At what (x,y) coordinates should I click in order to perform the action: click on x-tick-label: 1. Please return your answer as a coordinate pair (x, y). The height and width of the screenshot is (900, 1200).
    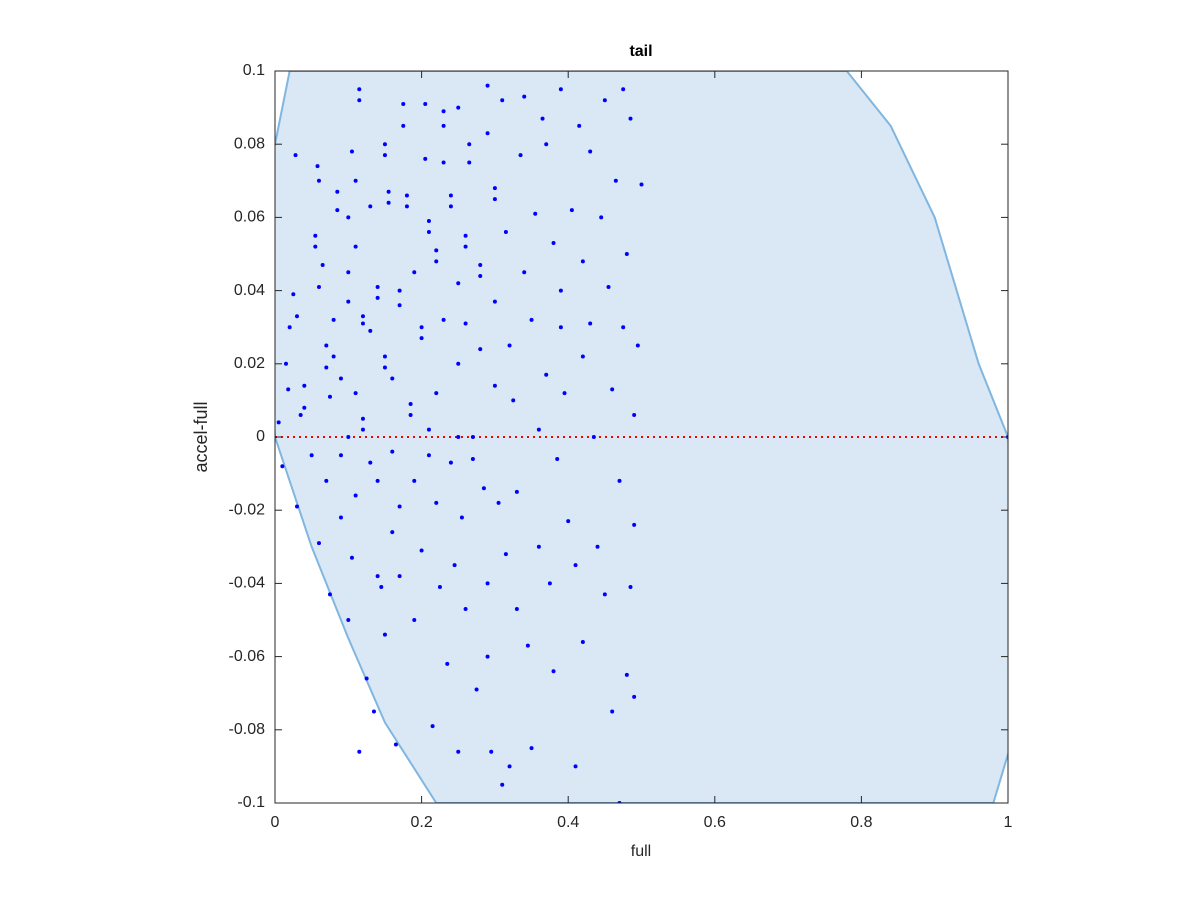
    Looking at the image, I should click on (1008, 822).